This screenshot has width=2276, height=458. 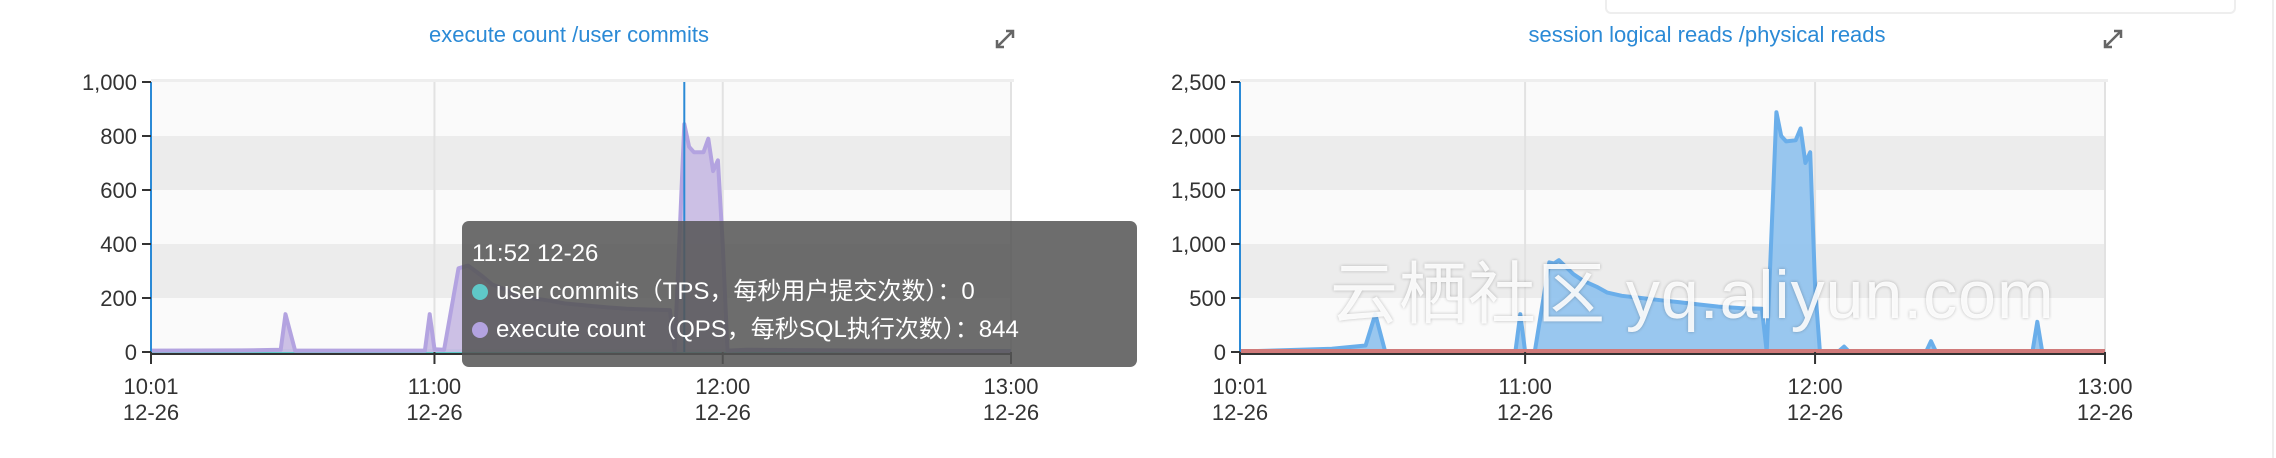 I want to click on tooltip-value: ：0, so click(x=956, y=291).